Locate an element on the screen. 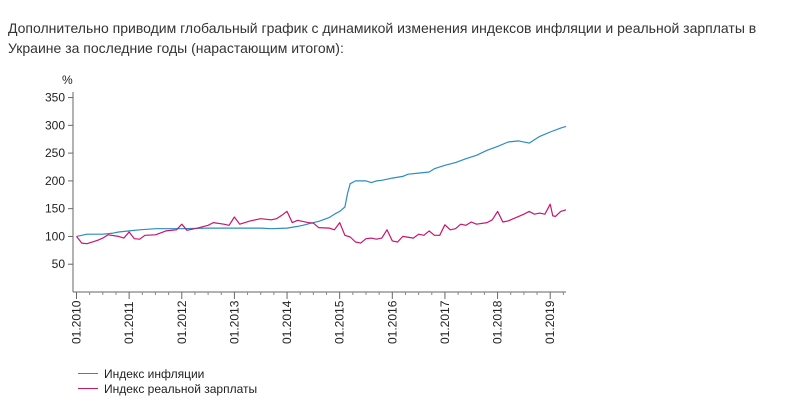  y-tick-label-50: 50 is located at coordinates (59, 264).